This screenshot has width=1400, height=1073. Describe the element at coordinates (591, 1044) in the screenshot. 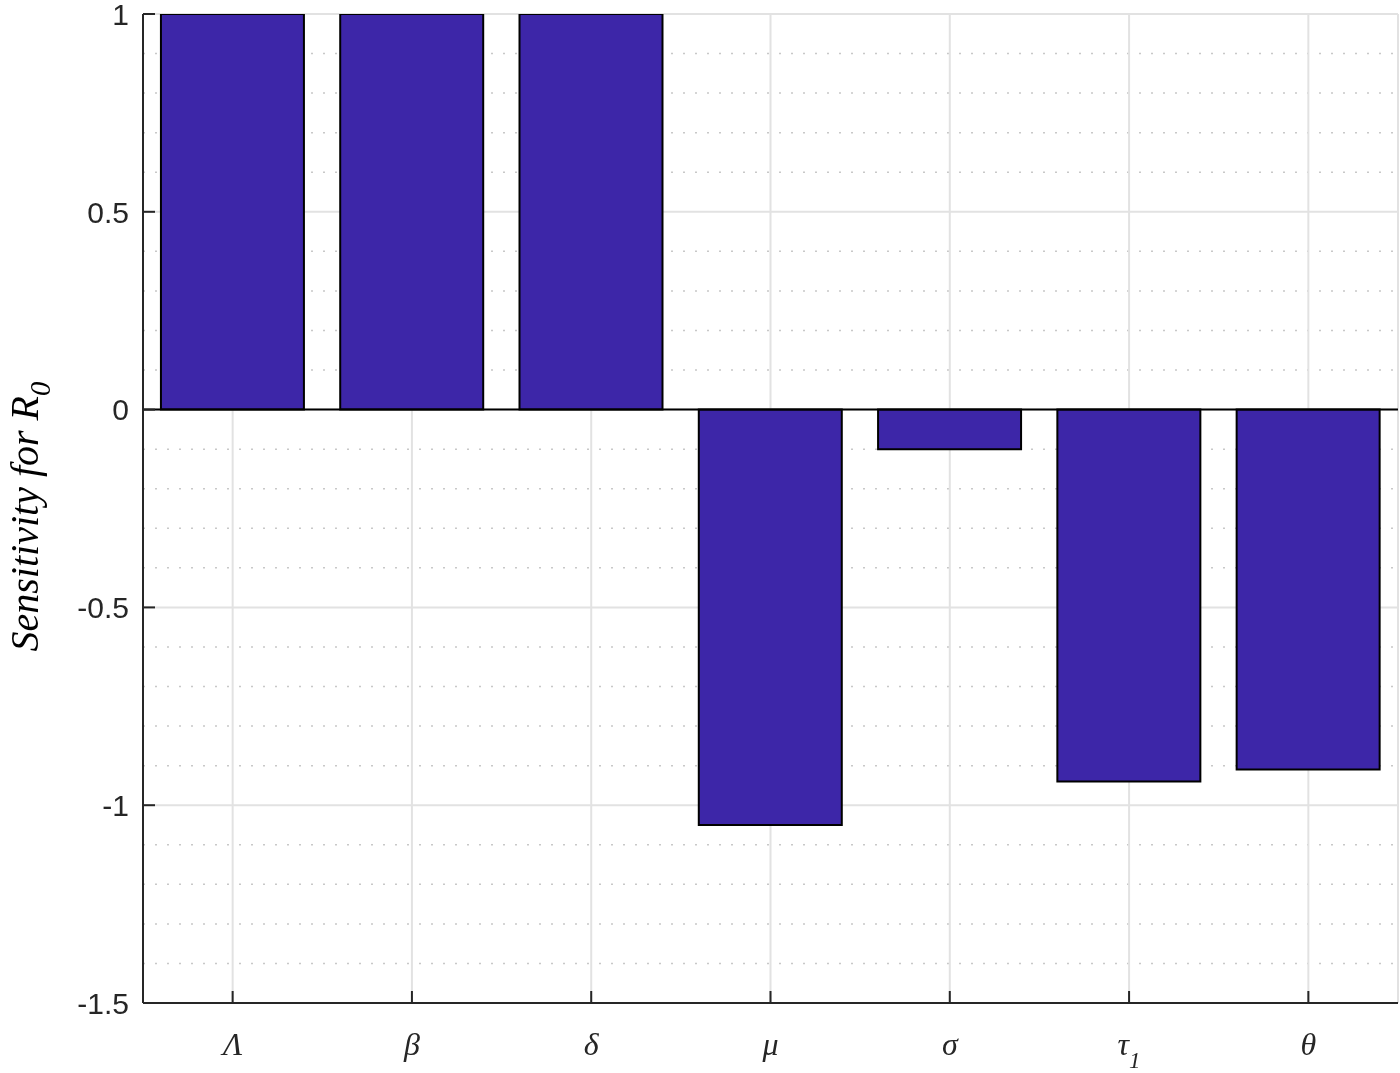

I see `x-tick-label: δ` at that location.